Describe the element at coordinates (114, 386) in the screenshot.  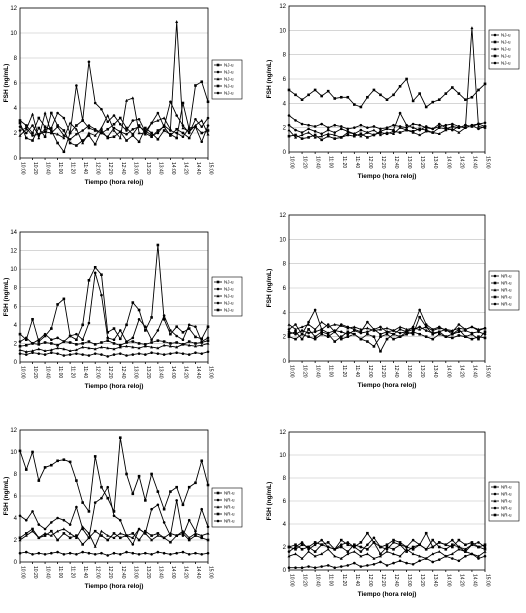
I see `x-axis-label: Tiempo (hora reloj)` at that location.